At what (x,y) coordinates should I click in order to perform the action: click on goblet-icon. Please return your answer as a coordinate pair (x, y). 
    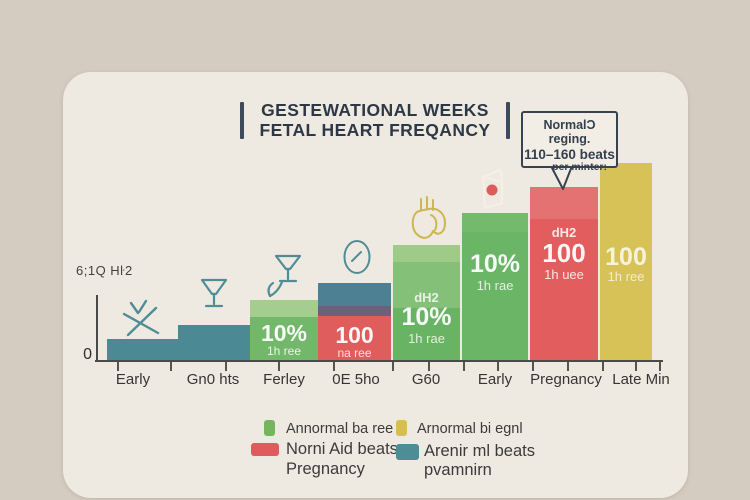
    Looking at the image, I should click on (214, 293).